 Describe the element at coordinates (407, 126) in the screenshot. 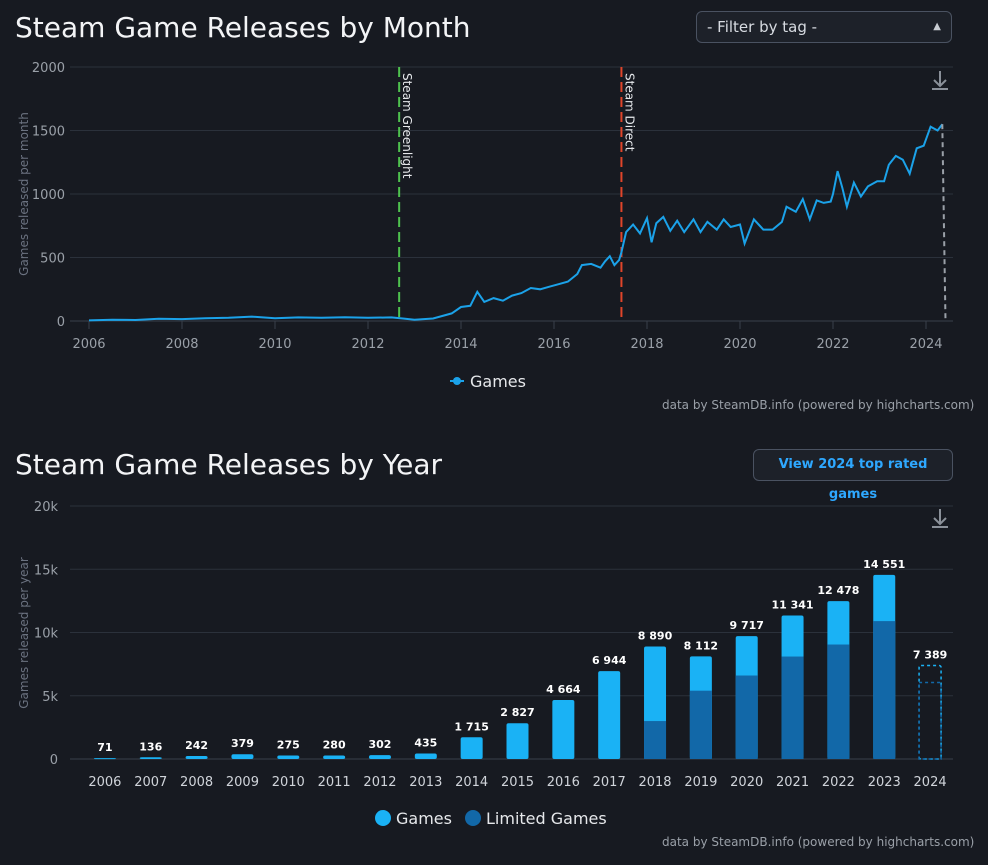

I see `annotation-label: Steam Greenlight` at that location.